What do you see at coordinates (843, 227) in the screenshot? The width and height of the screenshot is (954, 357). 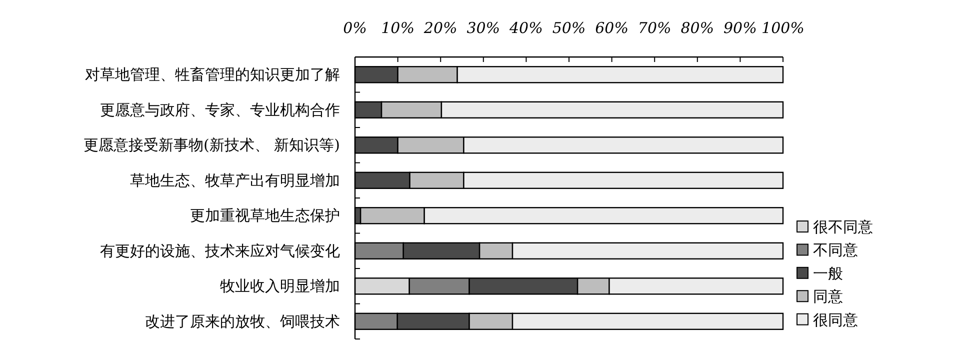 I see `legend-label: 很不同意` at bounding box center [843, 227].